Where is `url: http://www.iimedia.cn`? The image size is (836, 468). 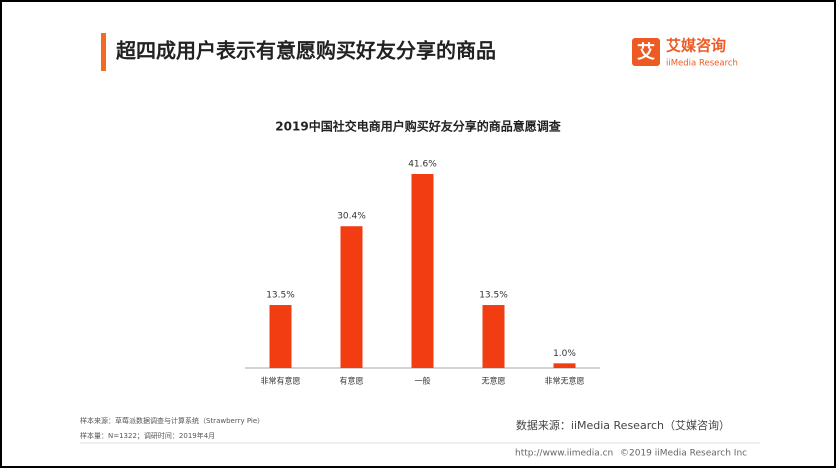 url: http://www.iimedia.cn is located at coordinates (564, 454).